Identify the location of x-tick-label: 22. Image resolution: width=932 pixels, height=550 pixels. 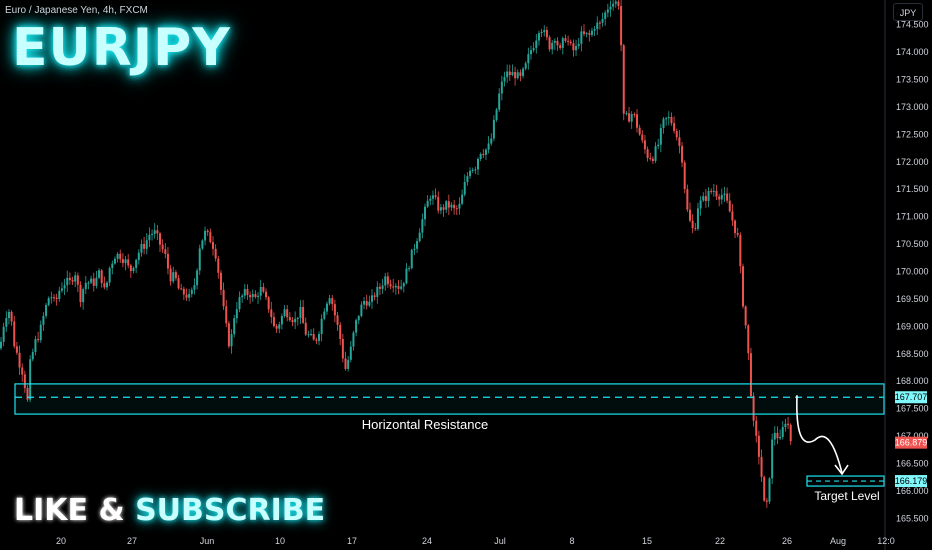
(720, 541).